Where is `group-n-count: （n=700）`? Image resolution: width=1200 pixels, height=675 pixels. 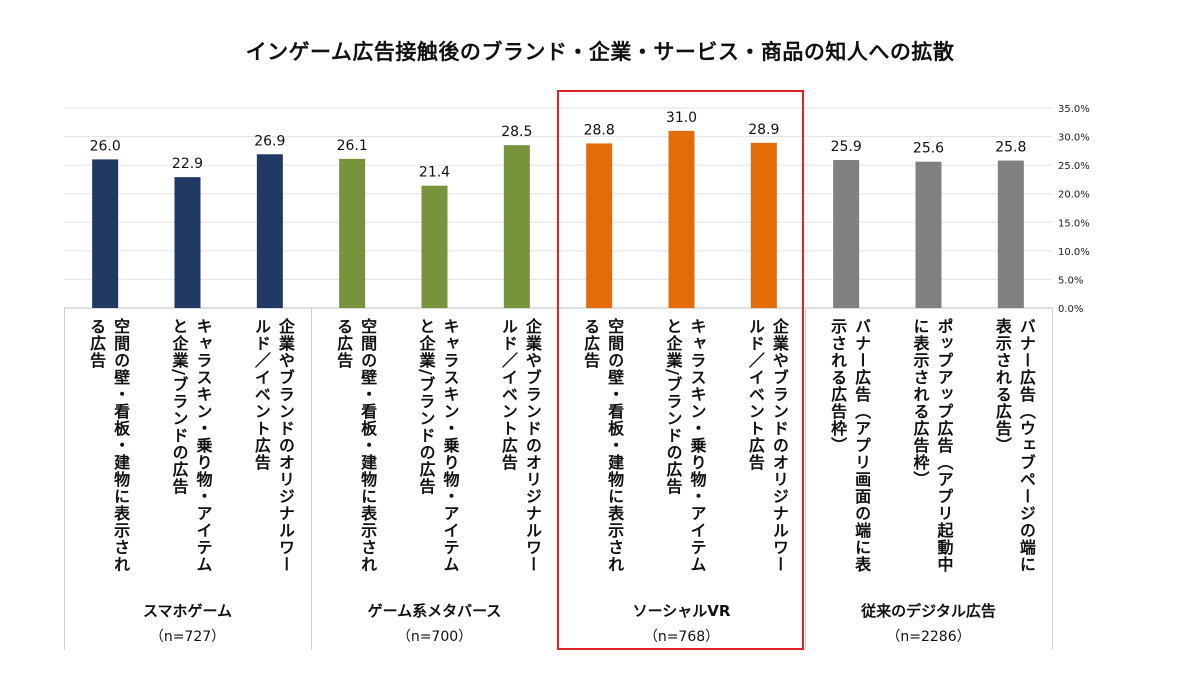
group-n-count: （n=700） is located at coordinates (434, 637).